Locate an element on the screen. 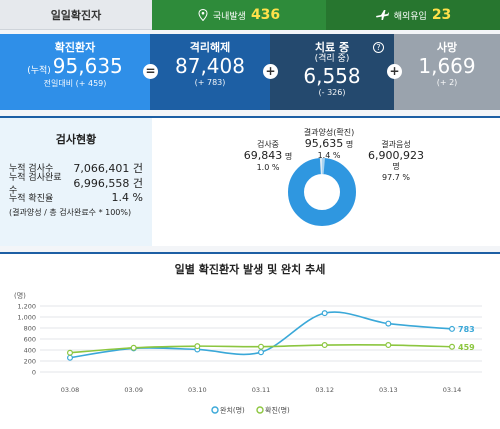 The image size is (500, 429). y-tick-label: 400 is located at coordinates (30, 351).